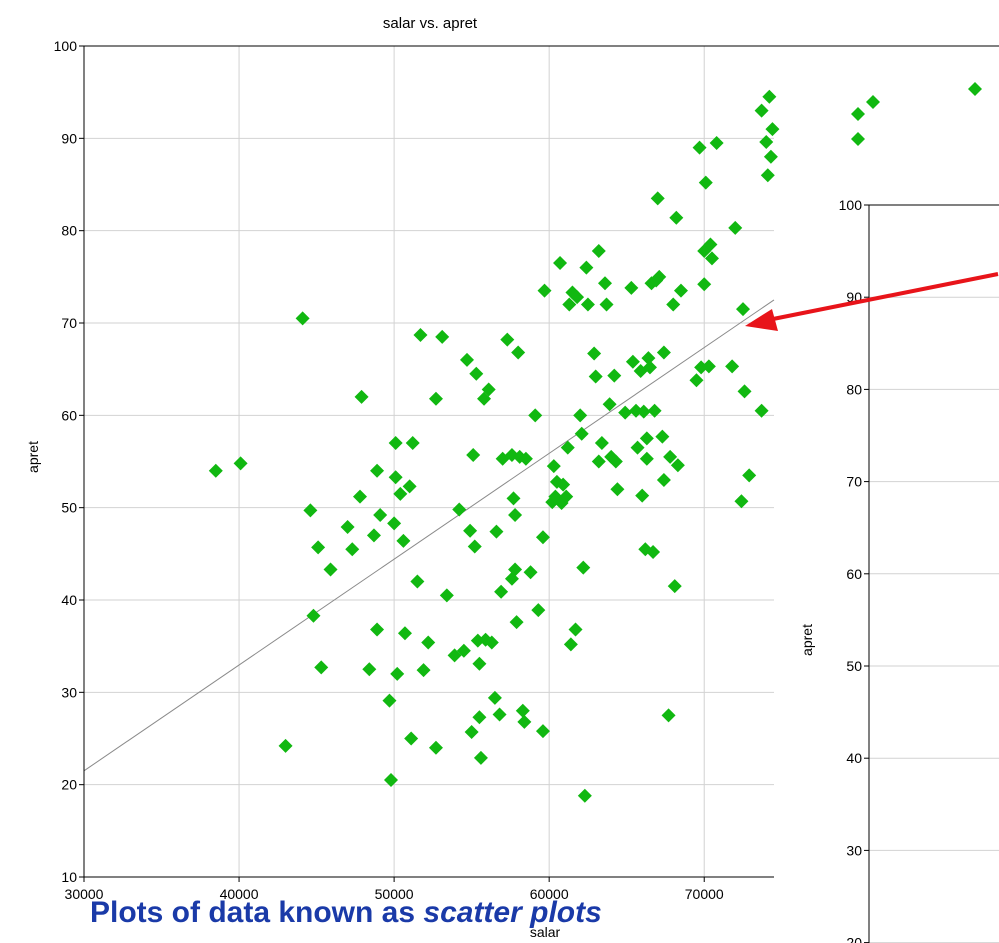 This screenshot has height=943, width=999. I want to click on y-tick-label: 80, so click(69, 231).